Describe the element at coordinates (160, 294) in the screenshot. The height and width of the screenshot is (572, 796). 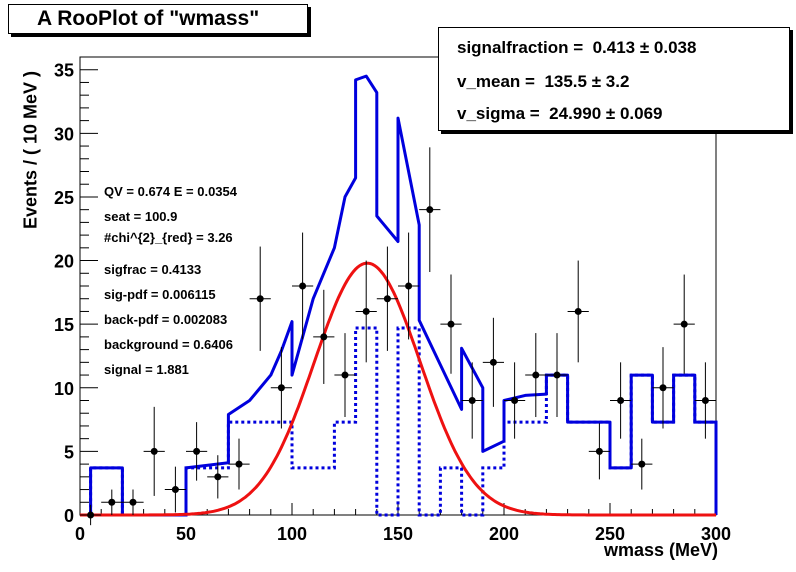
I see `stat-sig-pdf: sig-pdf = 0.006115` at that location.